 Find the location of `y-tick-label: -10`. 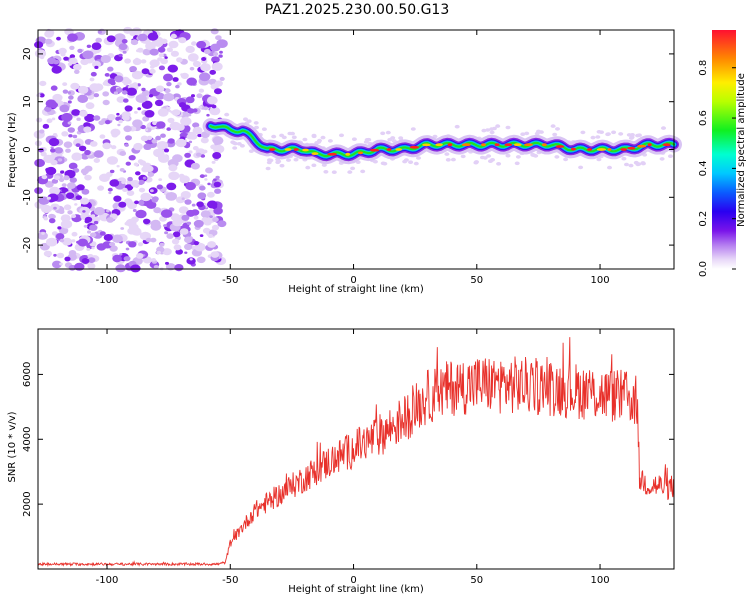

y-tick-label: -10 is located at coordinates (27, 197).